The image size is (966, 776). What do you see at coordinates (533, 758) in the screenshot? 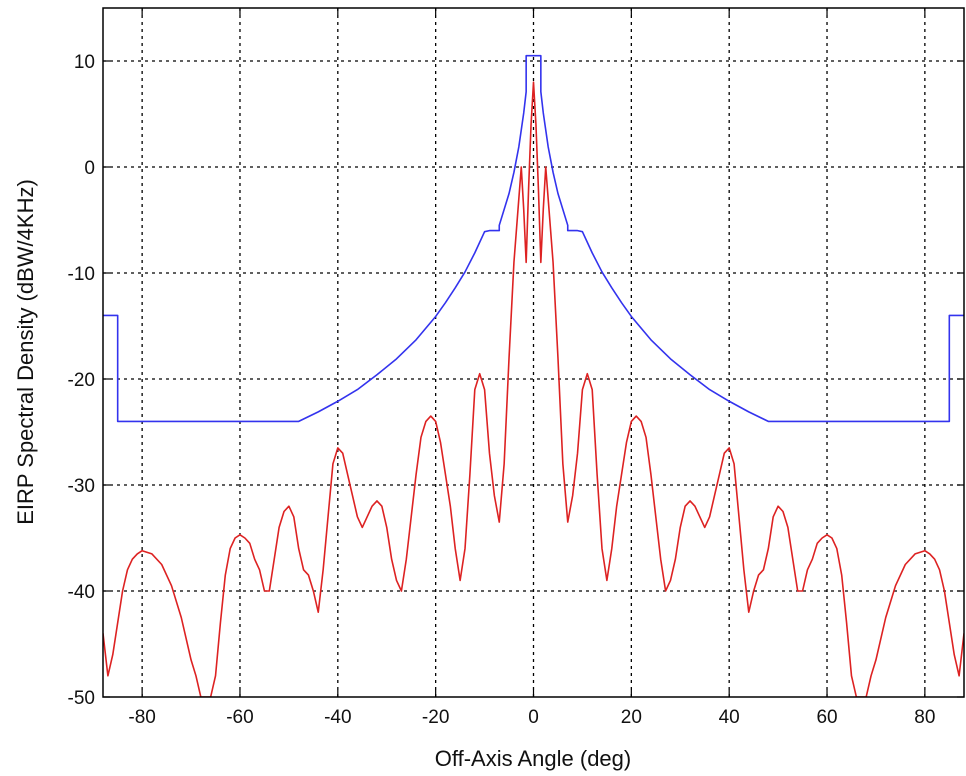
I see `x-axis-label: Off-Axis Angle (deg)` at bounding box center [533, 758].